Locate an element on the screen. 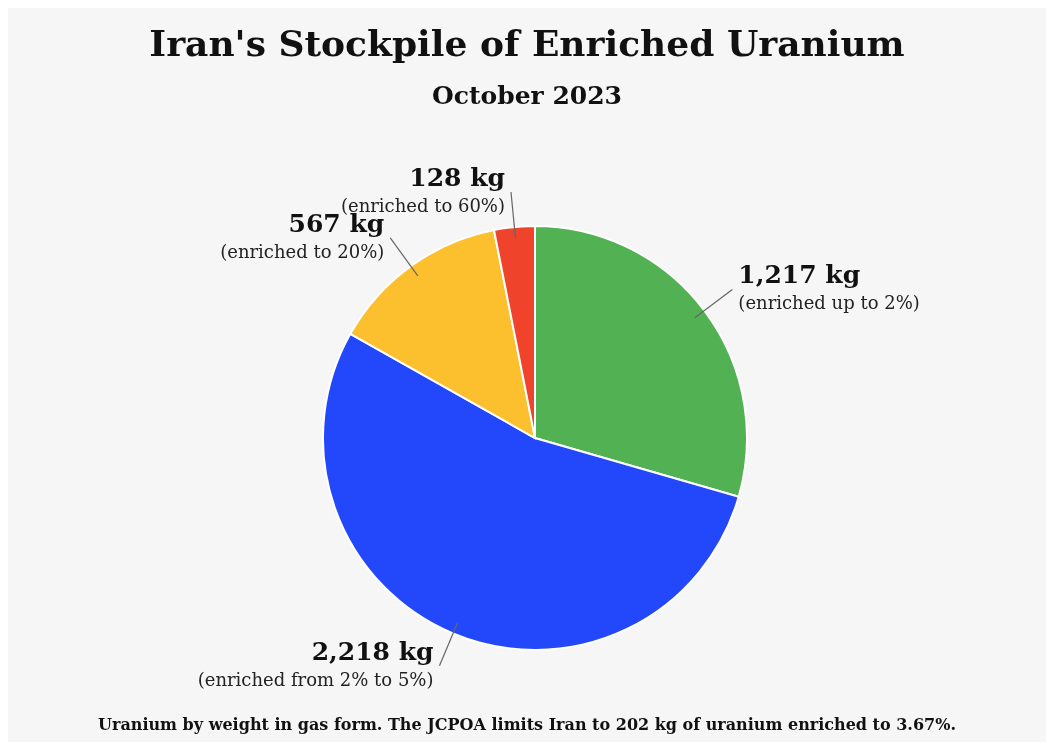 This screenshot has height=750, width=1054. data-label: 2,218 kg is located at coordinates (372, 651).